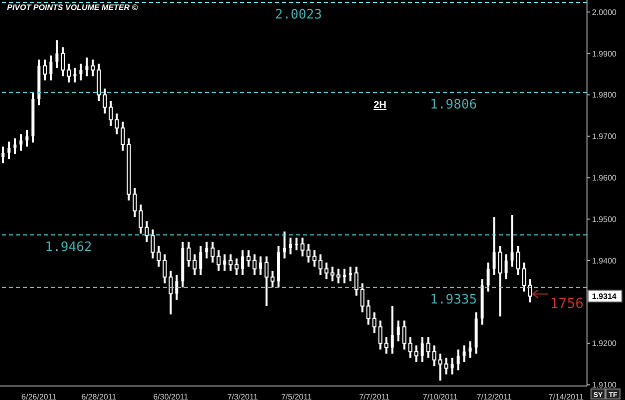  I want to click on y-tick-label: 1.9900, so click(605, 53).